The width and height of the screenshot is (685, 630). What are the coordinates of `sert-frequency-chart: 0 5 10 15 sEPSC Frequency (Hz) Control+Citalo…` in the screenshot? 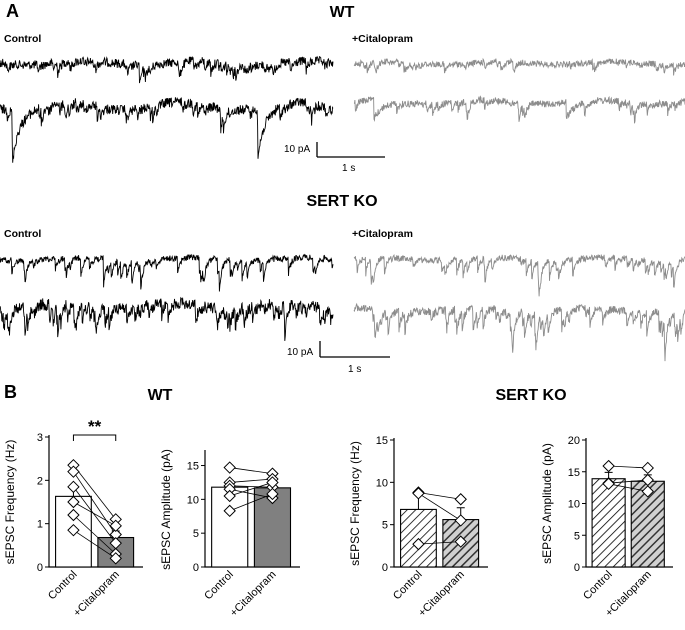 It's located at (418, 527).